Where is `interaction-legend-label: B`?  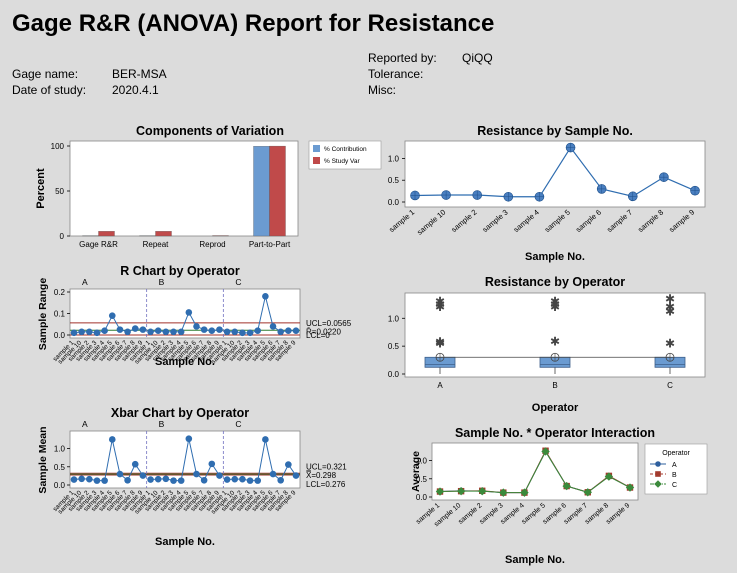 interaction-legend-label: B is located at coordinates (674, 475).